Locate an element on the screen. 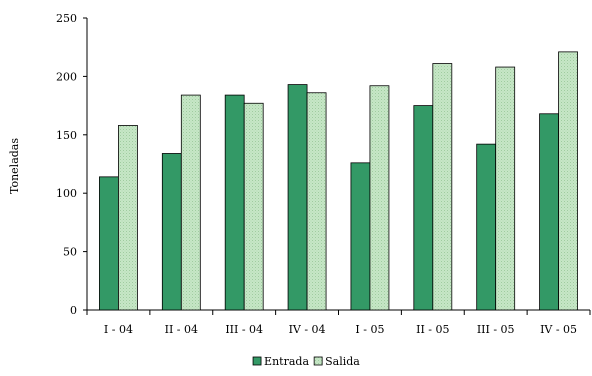 Image resolution: width=592 pixels, height=376 pixels. x-tick-label: IV - 04 is located at coordinates (307, 329).